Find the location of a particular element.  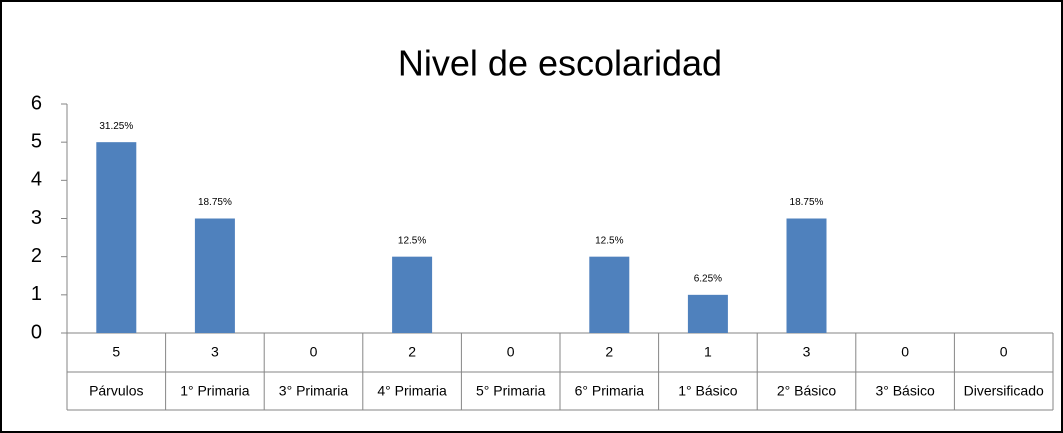

data-label: 31.25% is located at coordinates (116, 126).